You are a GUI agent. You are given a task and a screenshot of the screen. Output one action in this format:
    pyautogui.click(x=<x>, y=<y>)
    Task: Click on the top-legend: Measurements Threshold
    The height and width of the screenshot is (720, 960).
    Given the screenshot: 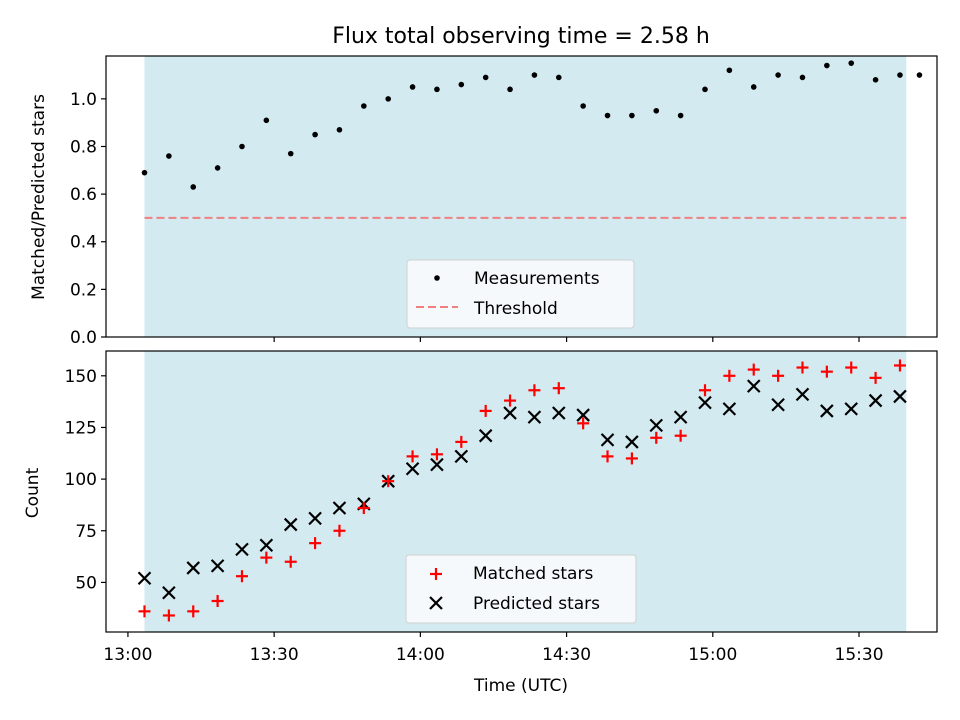 What is the action you would take?
    pyautogui.click(x=520, y=294)
    